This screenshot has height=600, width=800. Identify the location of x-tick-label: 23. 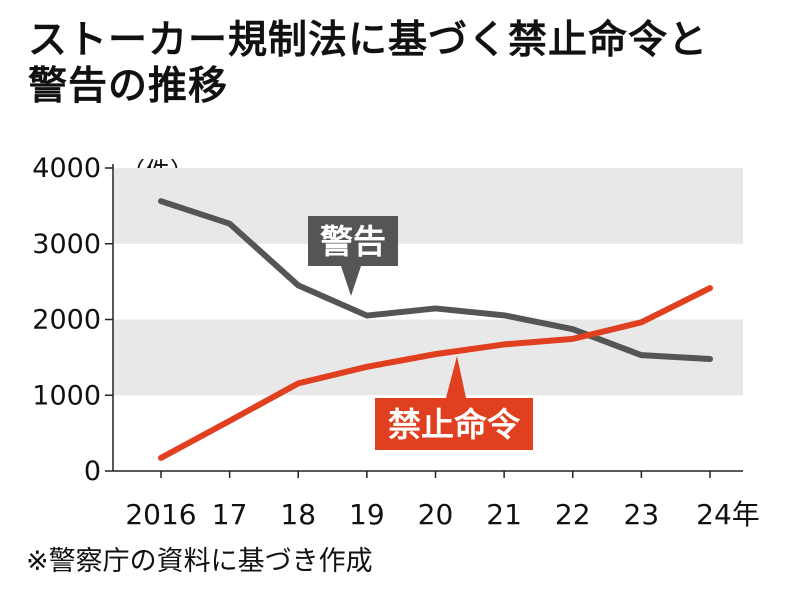
(642, 514).